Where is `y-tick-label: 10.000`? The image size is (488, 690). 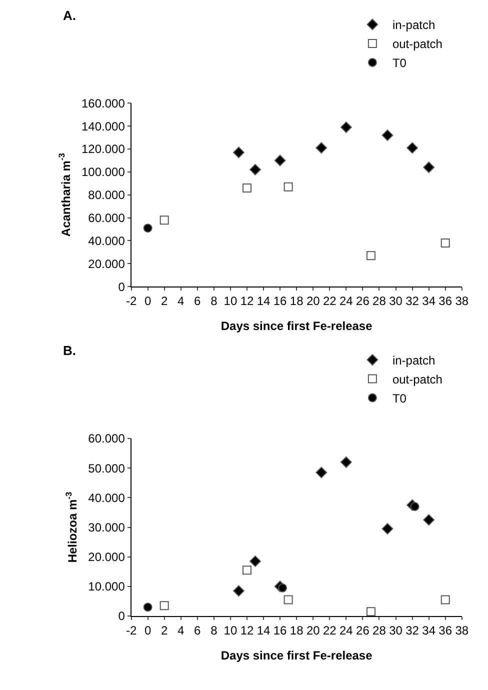 y-tick-label: 10.000 is located at coordinates (107, 587).